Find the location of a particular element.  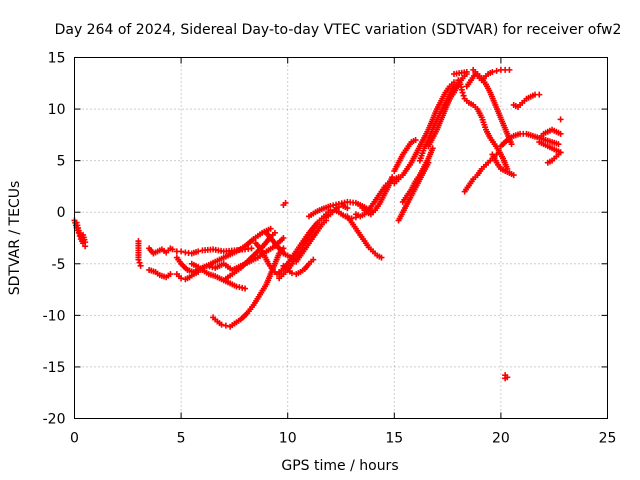

y-tick-label: -5 is located at coordinates (59, 265).